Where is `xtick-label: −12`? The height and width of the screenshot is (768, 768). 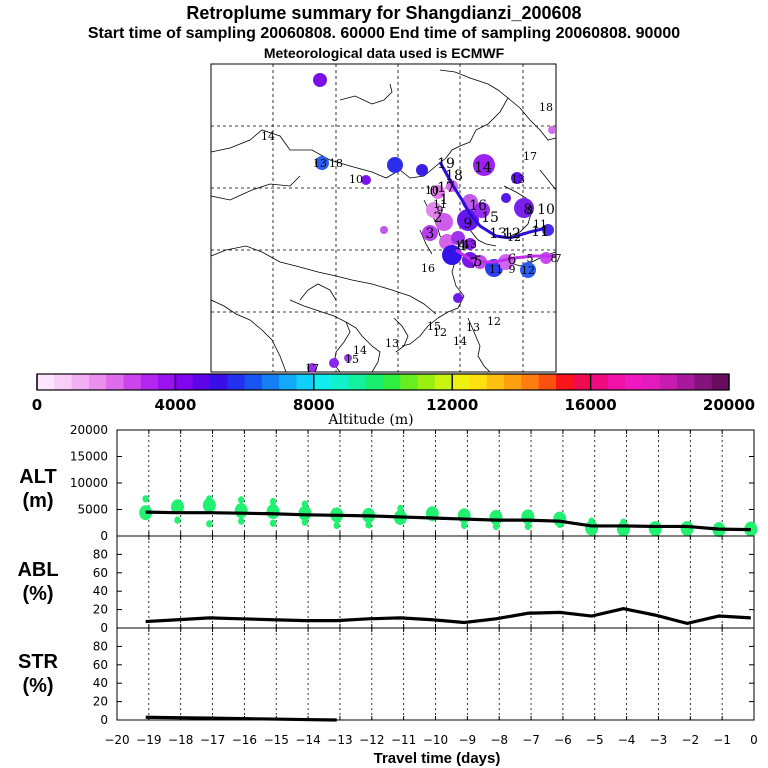
xtick-label: −12 is located at coordinates (371, 740).